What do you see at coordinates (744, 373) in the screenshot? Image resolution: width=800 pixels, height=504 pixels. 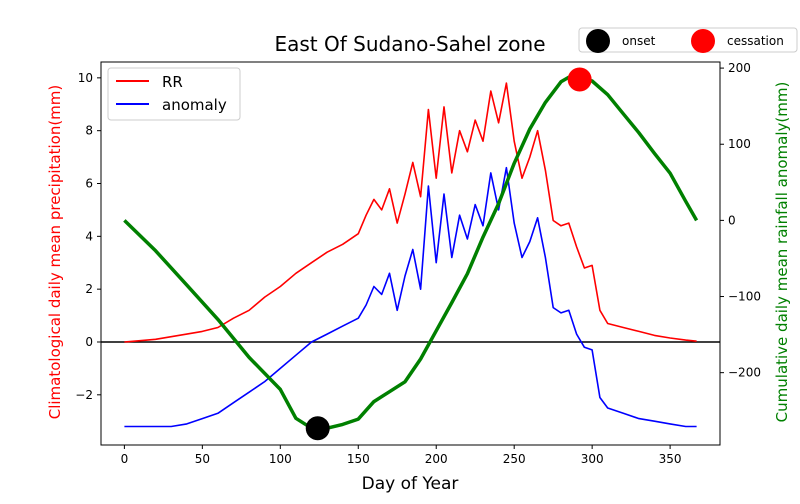 I see `right-y-tick-label: −200` at bounding box center [744, 373].